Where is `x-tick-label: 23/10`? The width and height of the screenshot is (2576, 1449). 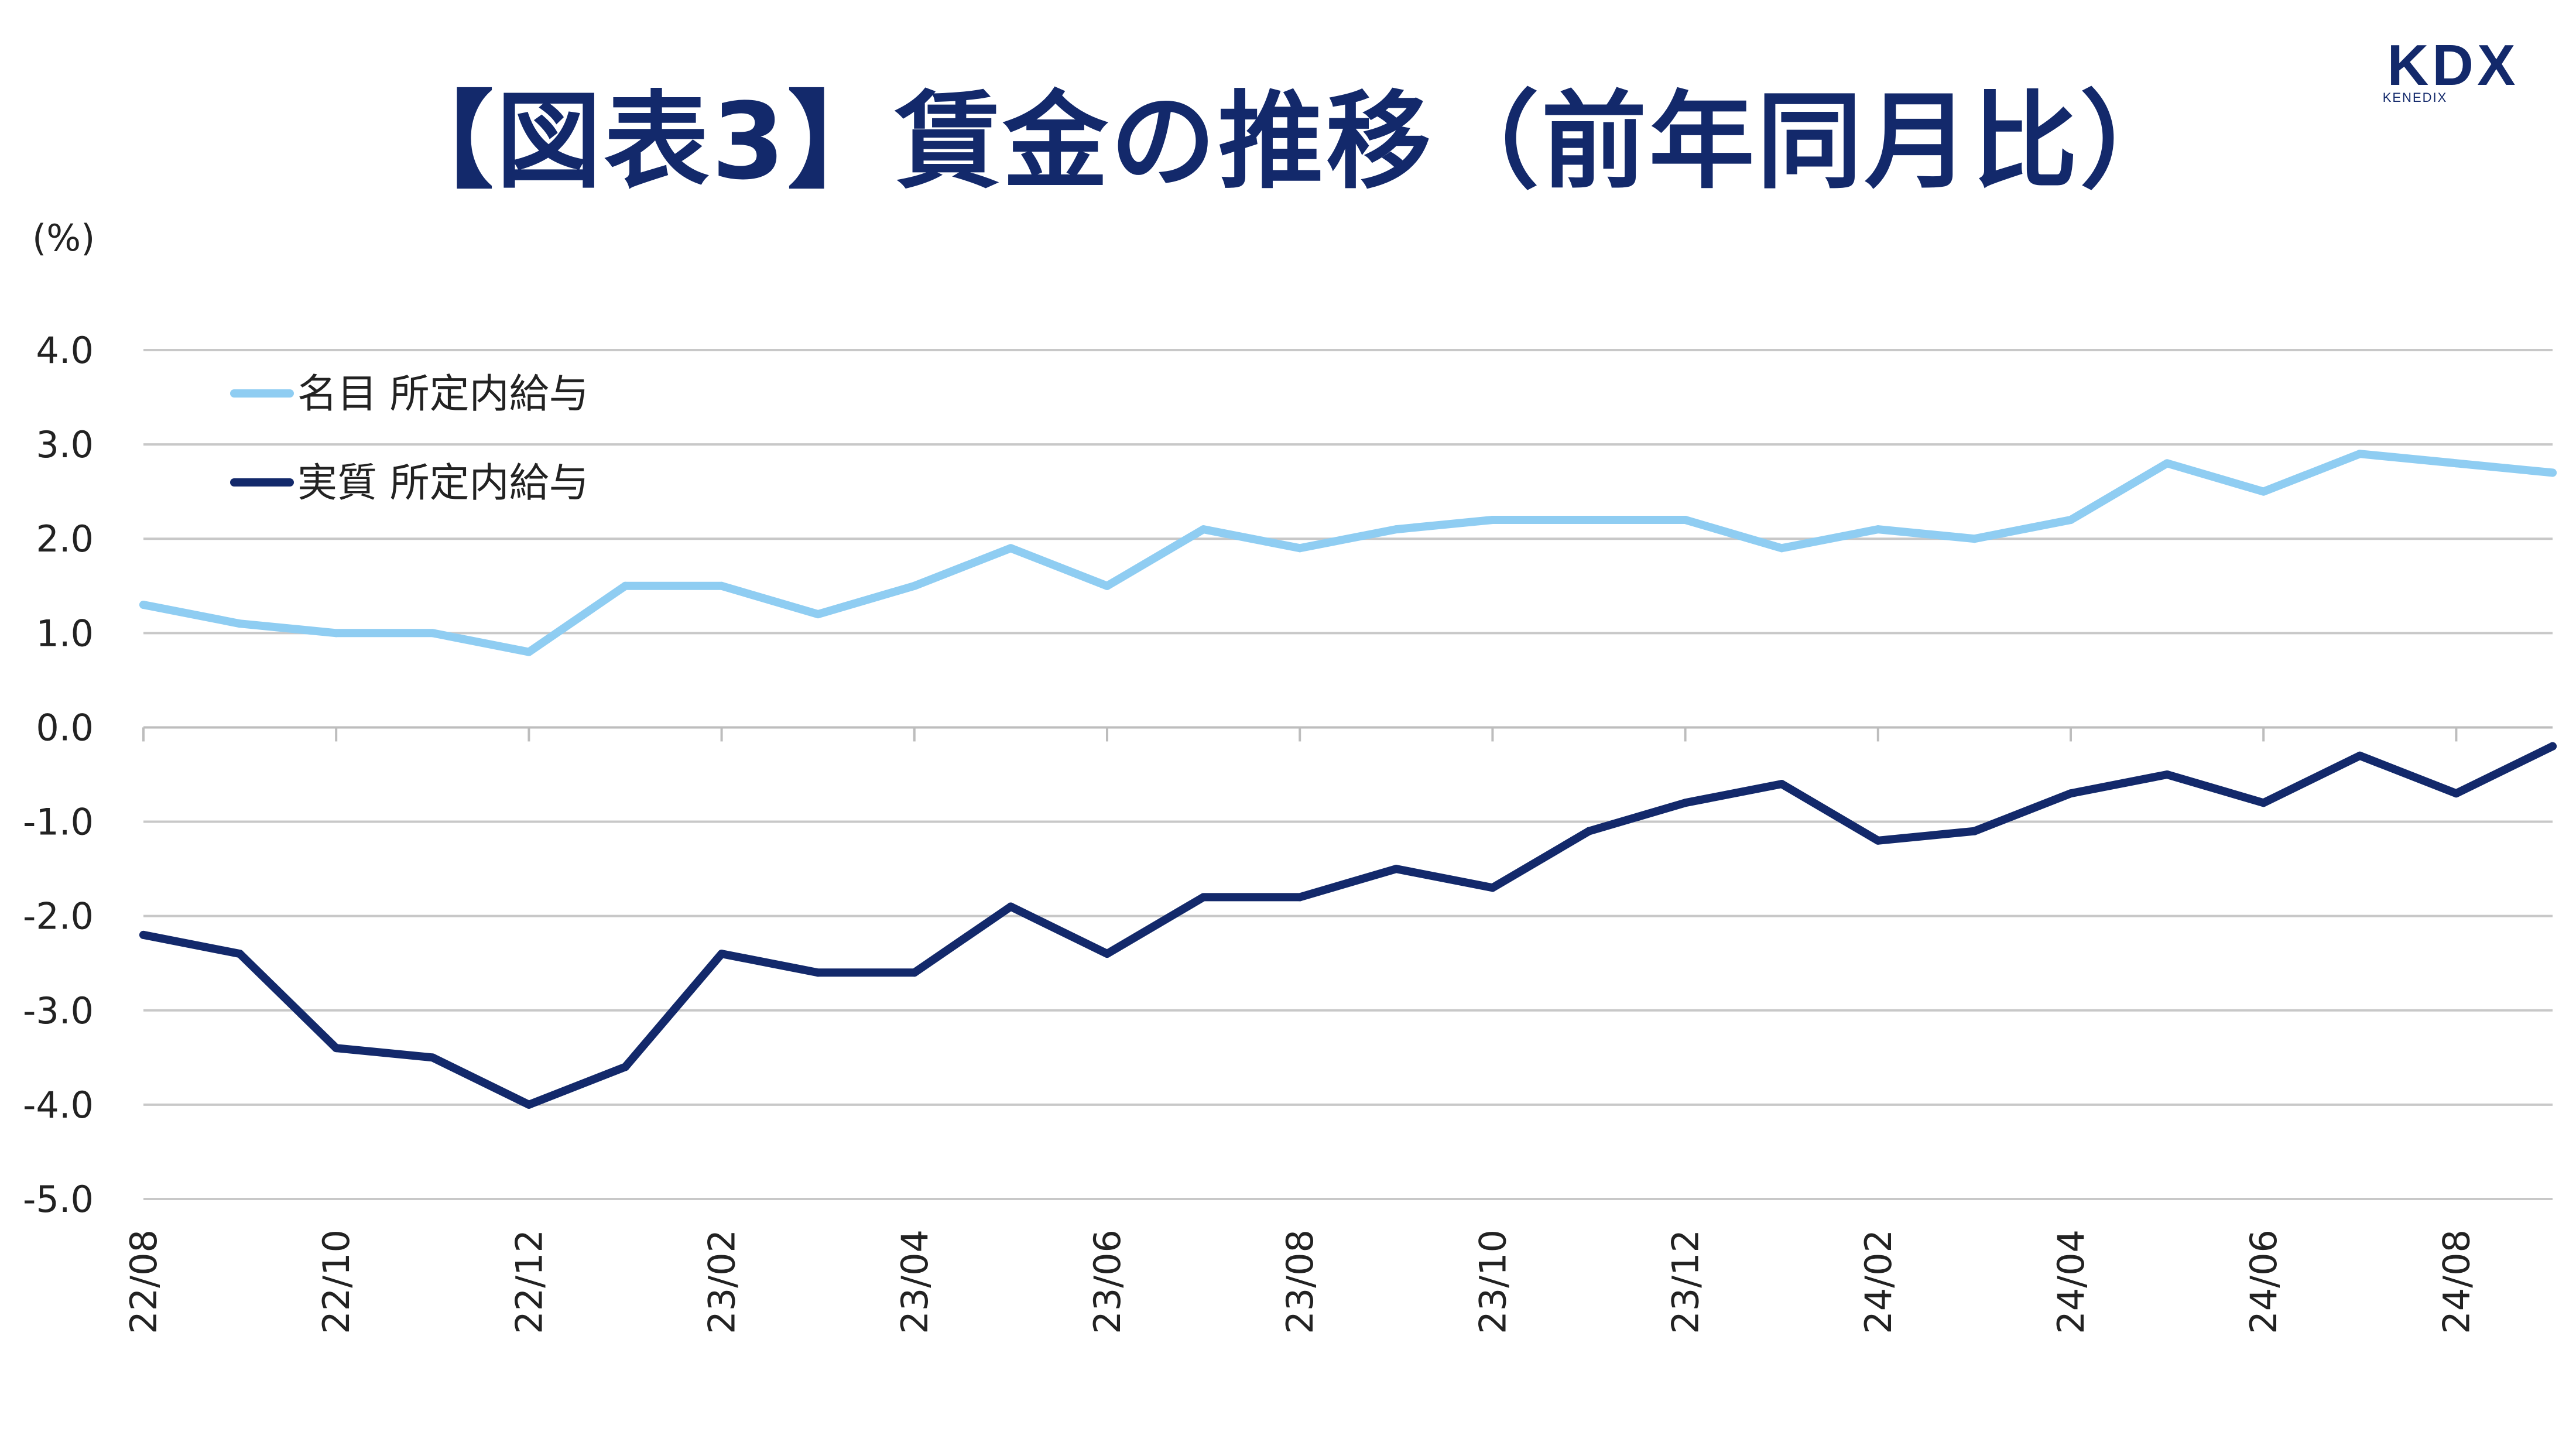 x-tick-label: 23/10 is located at coordinates (1492, 1281).